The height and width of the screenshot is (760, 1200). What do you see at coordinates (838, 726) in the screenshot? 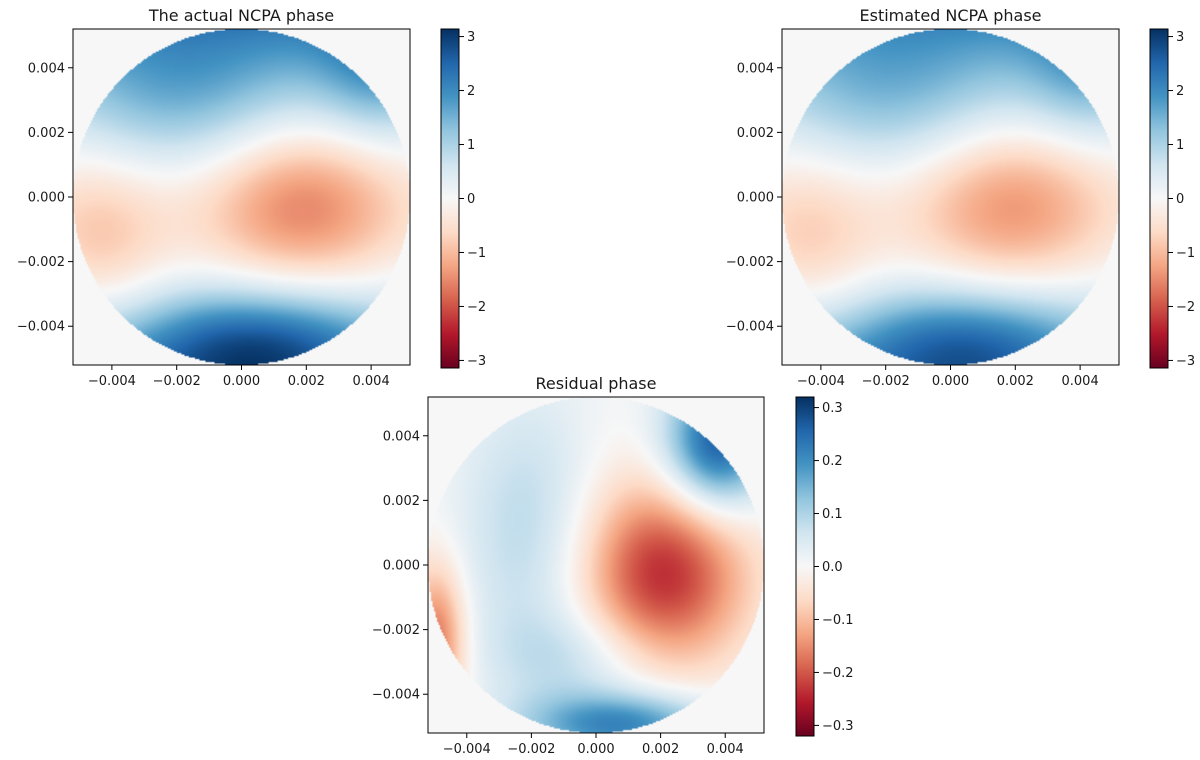
I see `colorbar-tick-label: −0.3` at bounding box center [838, 726].